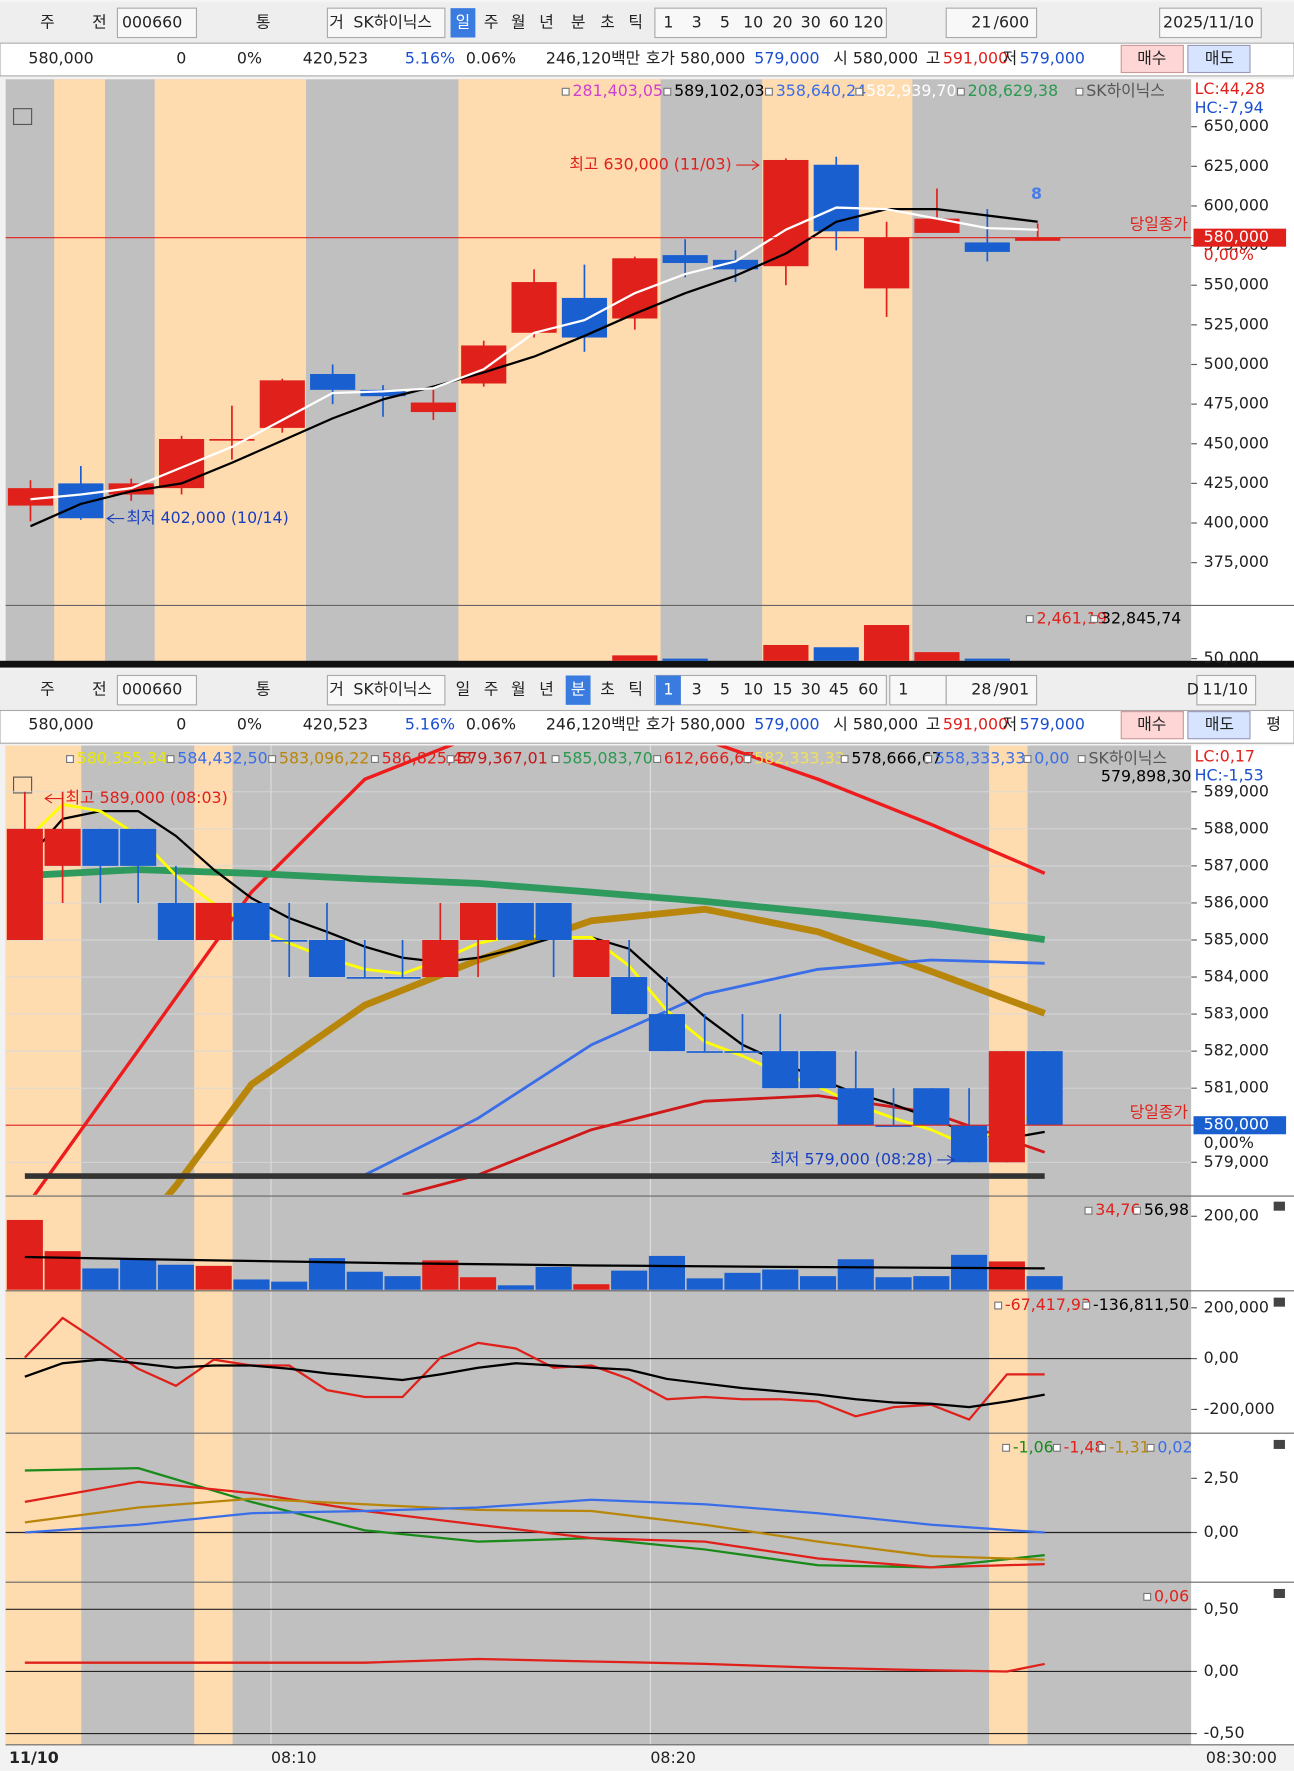  Describe the element at coordinates (839, 689) in the screenshot. I see `toolbar-label: 45` at that location.